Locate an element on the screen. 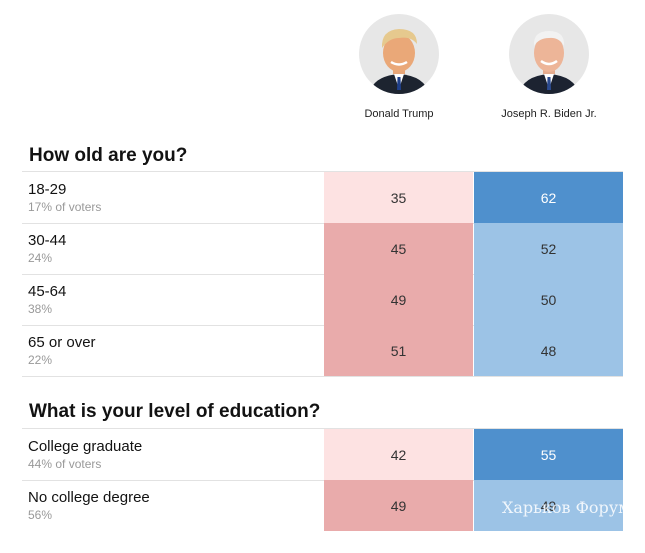  biden-value-cell: 55 is located at coordinates (548, 454).